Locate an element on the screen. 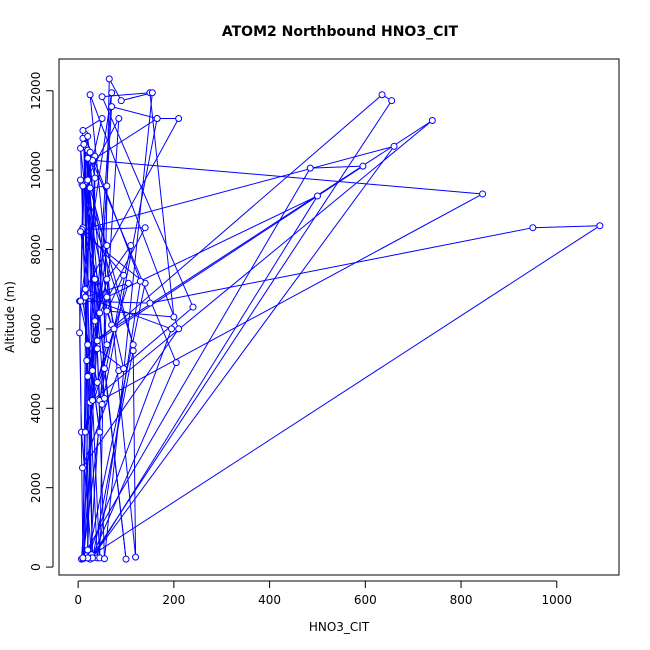 The width and height of the screenshot is (650, 650). x-tick-label: 200 is located at coordinates (173, 600).